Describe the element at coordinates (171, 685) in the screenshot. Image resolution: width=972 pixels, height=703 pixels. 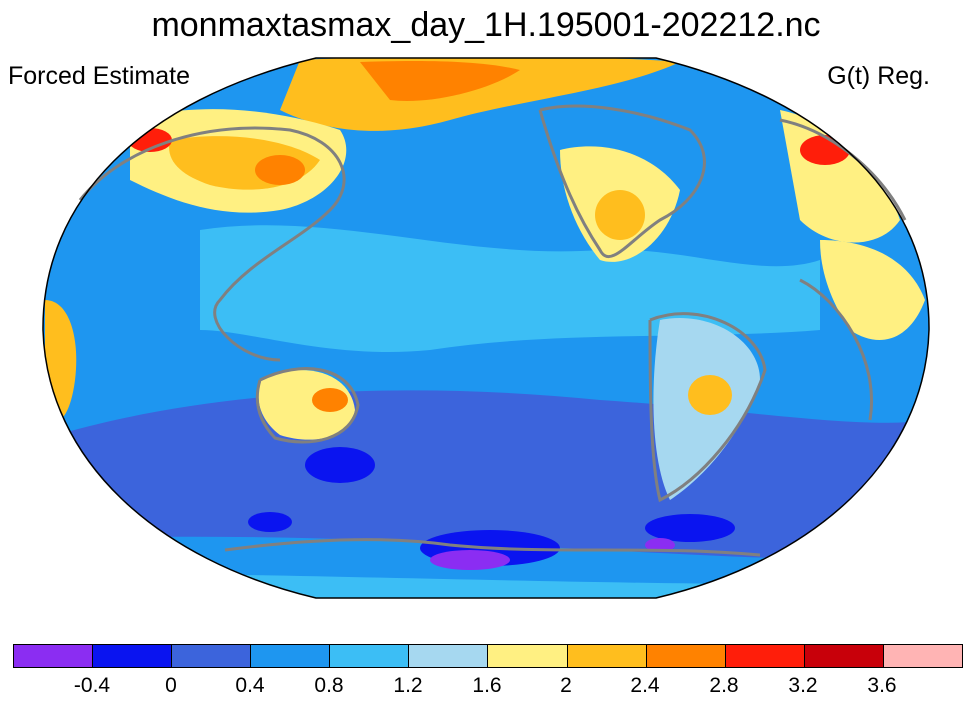
I see `colorbar-tick-label: 0` at that location.